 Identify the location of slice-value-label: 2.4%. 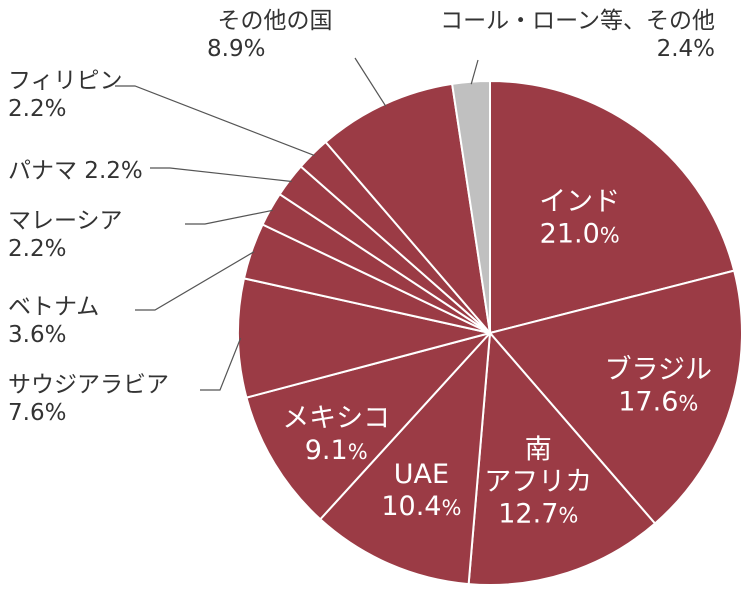
(686, 49).